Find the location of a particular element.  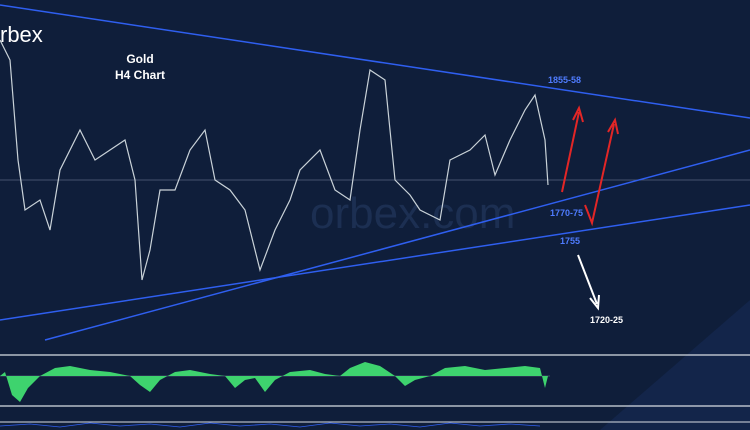

background-shape is located at coordinates (675, 365).